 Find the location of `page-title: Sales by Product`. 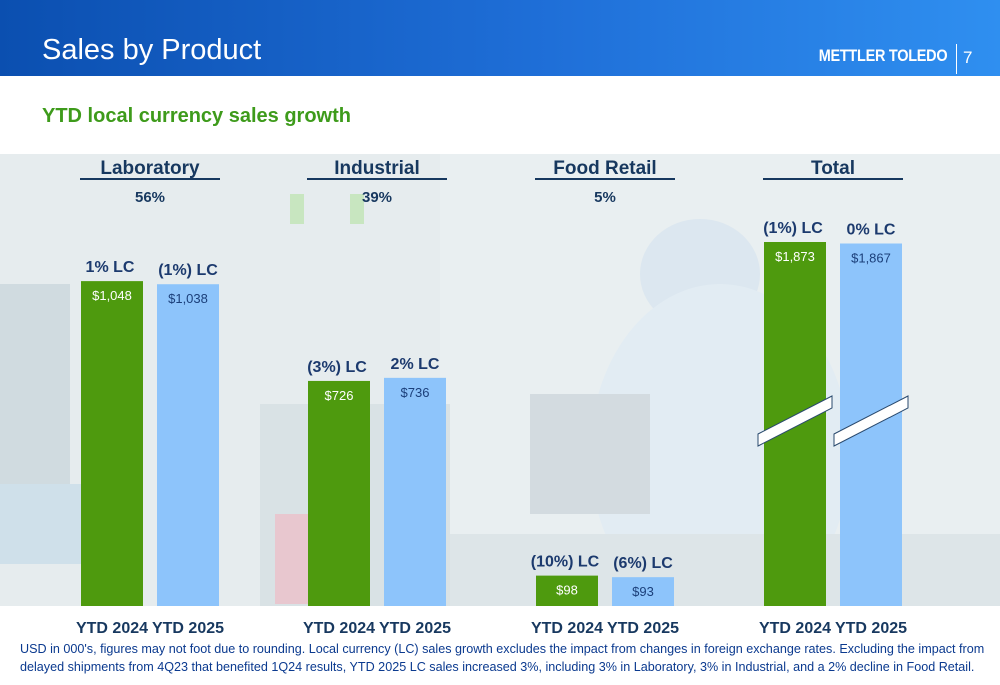

page-title: Sales by Product is located at coordinates (152, 50).